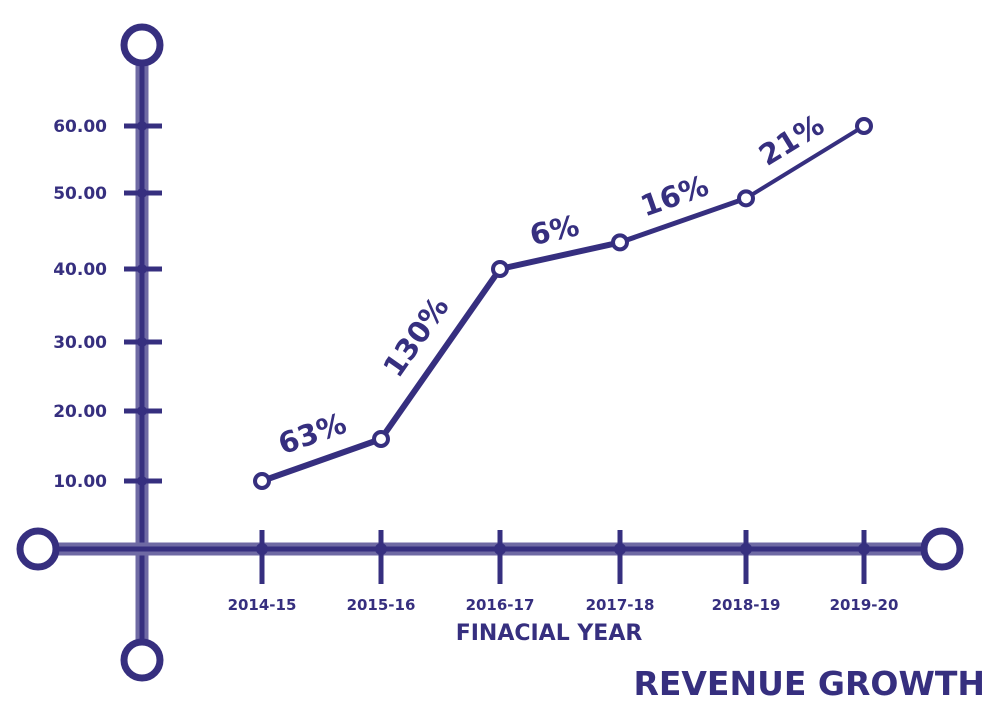 The image size is (1000, 708). I want to click on x-tick-label: 2019-20, so click(864, 605).